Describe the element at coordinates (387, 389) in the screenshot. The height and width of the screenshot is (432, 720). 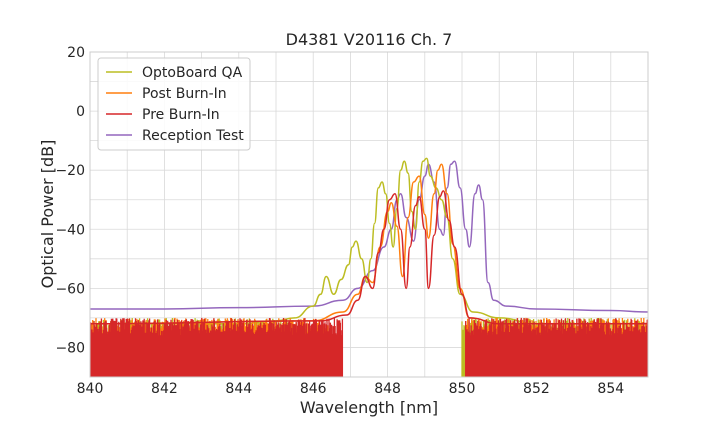
I see `x-tick-label: 848` at that location.